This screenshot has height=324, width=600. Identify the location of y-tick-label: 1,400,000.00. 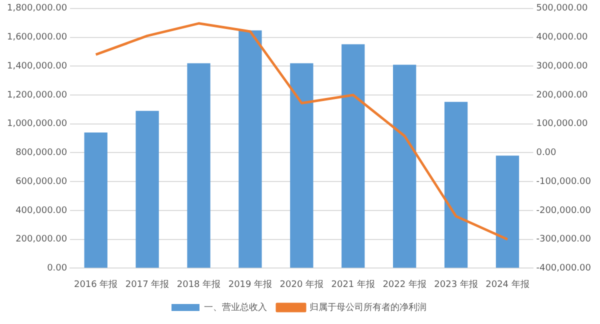
(37, 66).